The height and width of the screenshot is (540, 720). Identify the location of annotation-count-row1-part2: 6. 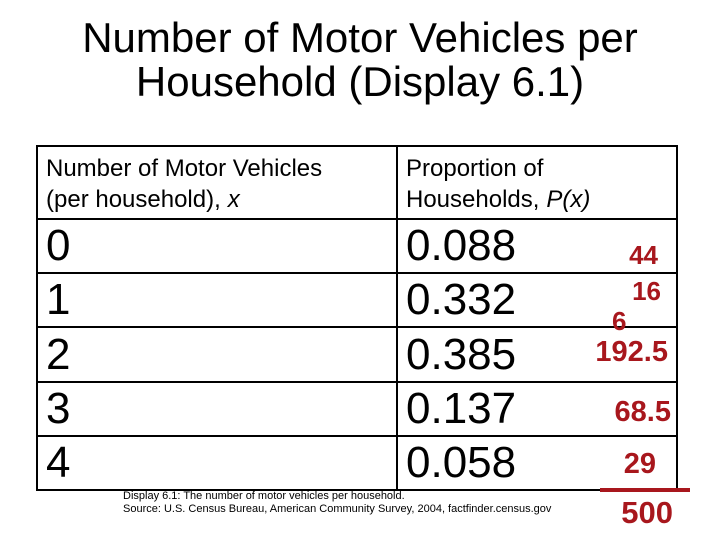
(619, 321).